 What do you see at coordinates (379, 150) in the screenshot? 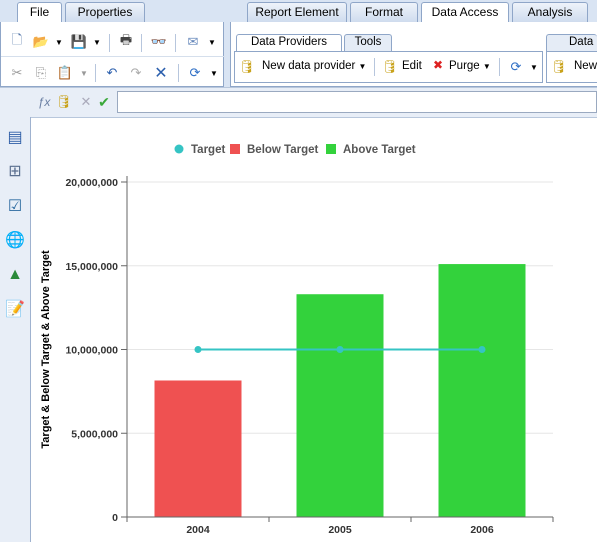
I see `legend-label: Above Target` at bounding box center [379, 150].